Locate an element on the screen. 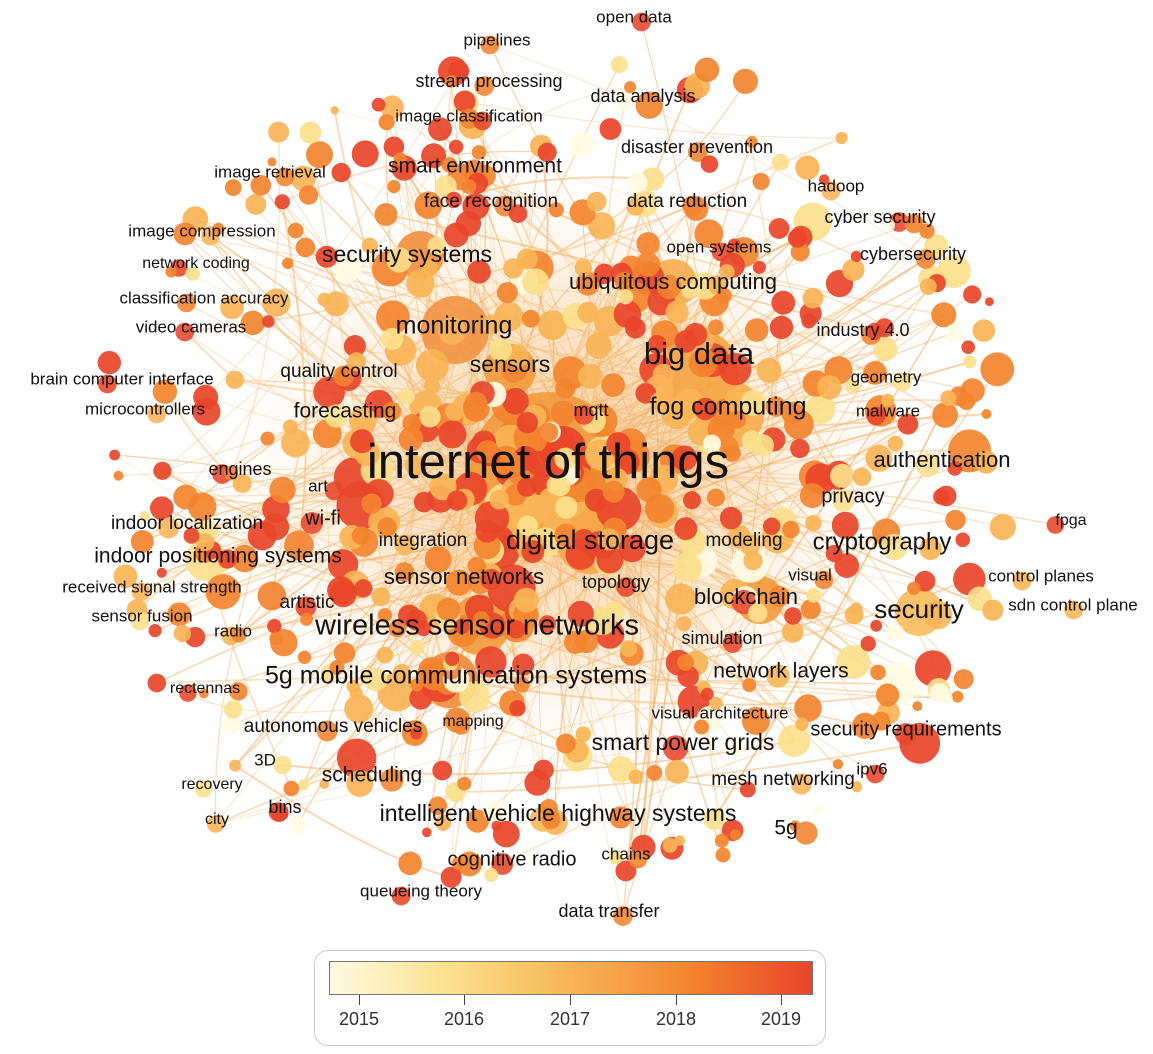 Image resolution: width=1153 pixels, height=1054 pixels. keyword-label: classification accuracy is located at coordinates (204, 297).